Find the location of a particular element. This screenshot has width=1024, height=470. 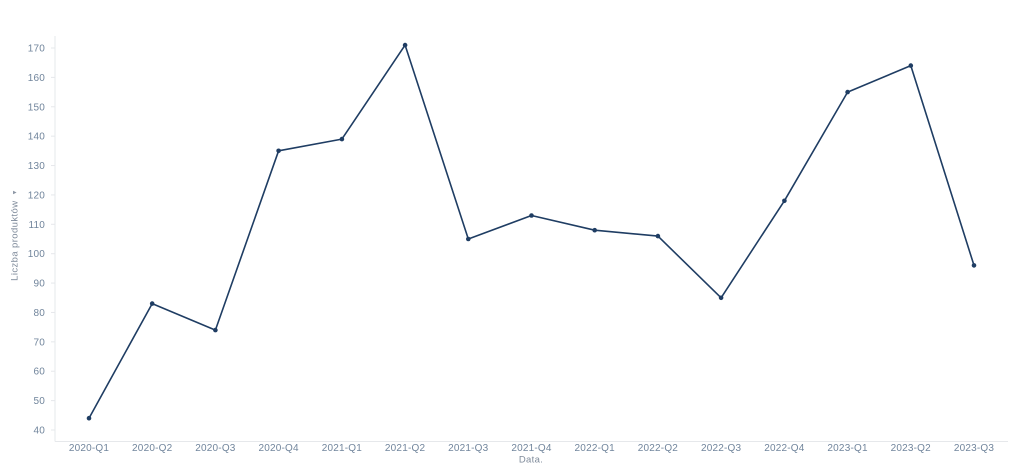

y-tick-label: 60 is located at coordinates (39, 372).